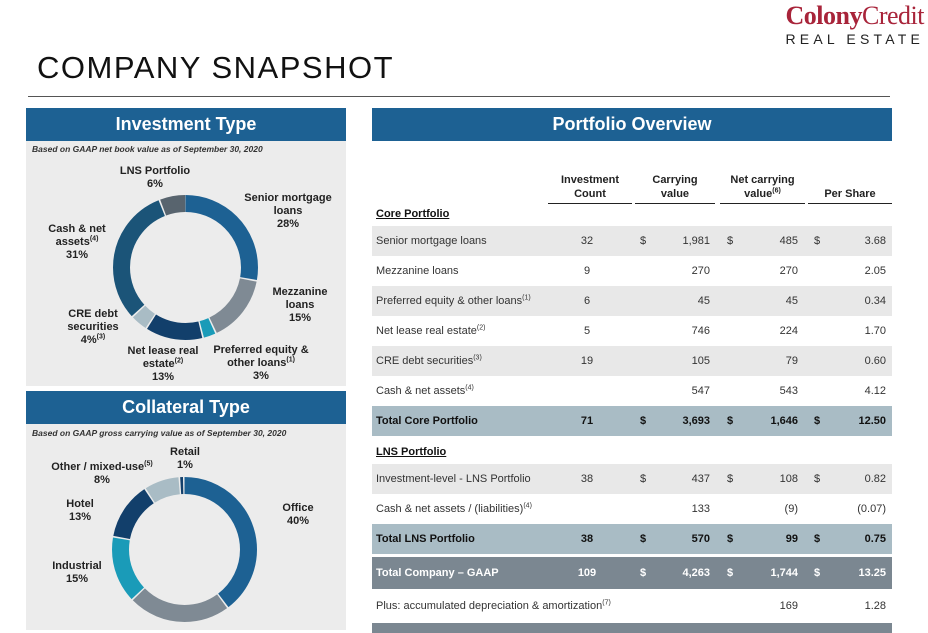 This screenshot has height=633, width=928. What do you see at coordinates (93, 327) in the screenshot?
I see `label-cre-debt: CRE debt securities 4%(3)` at bounding box center [93, 327].